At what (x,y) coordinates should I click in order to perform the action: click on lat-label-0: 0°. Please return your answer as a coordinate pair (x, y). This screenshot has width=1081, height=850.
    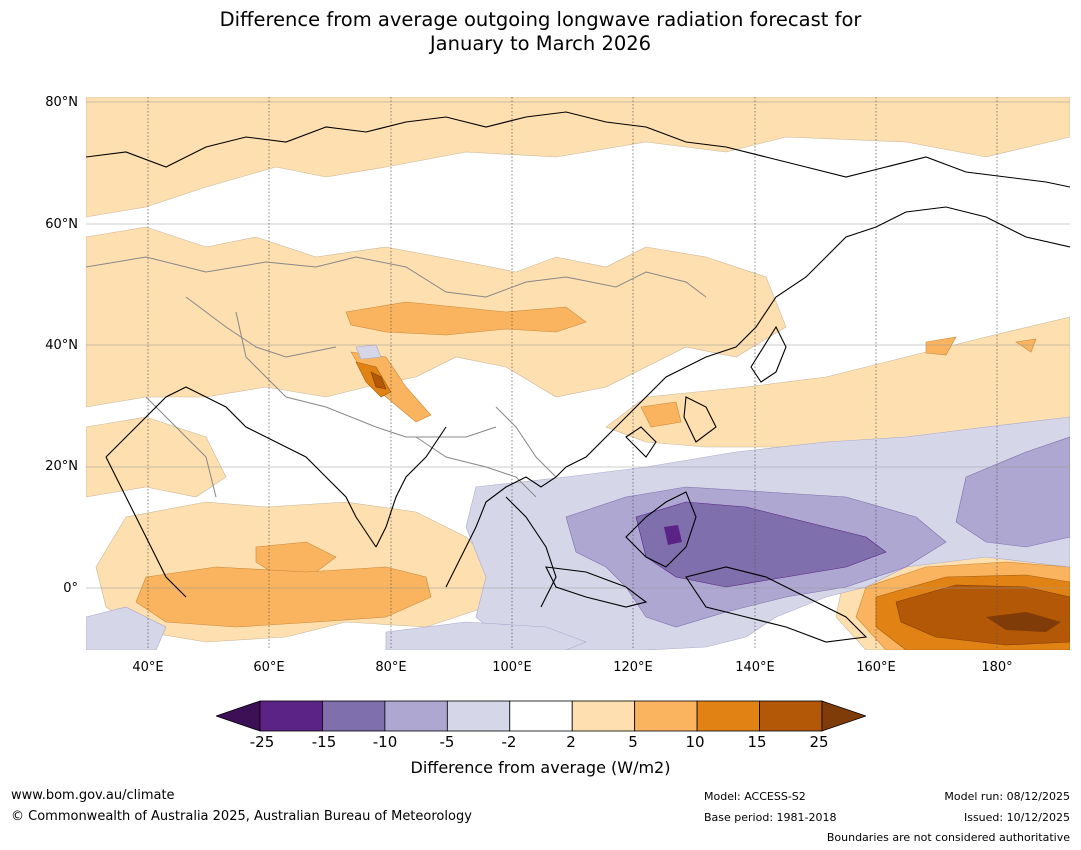
    Looking at the image, I should click on (70, 588).